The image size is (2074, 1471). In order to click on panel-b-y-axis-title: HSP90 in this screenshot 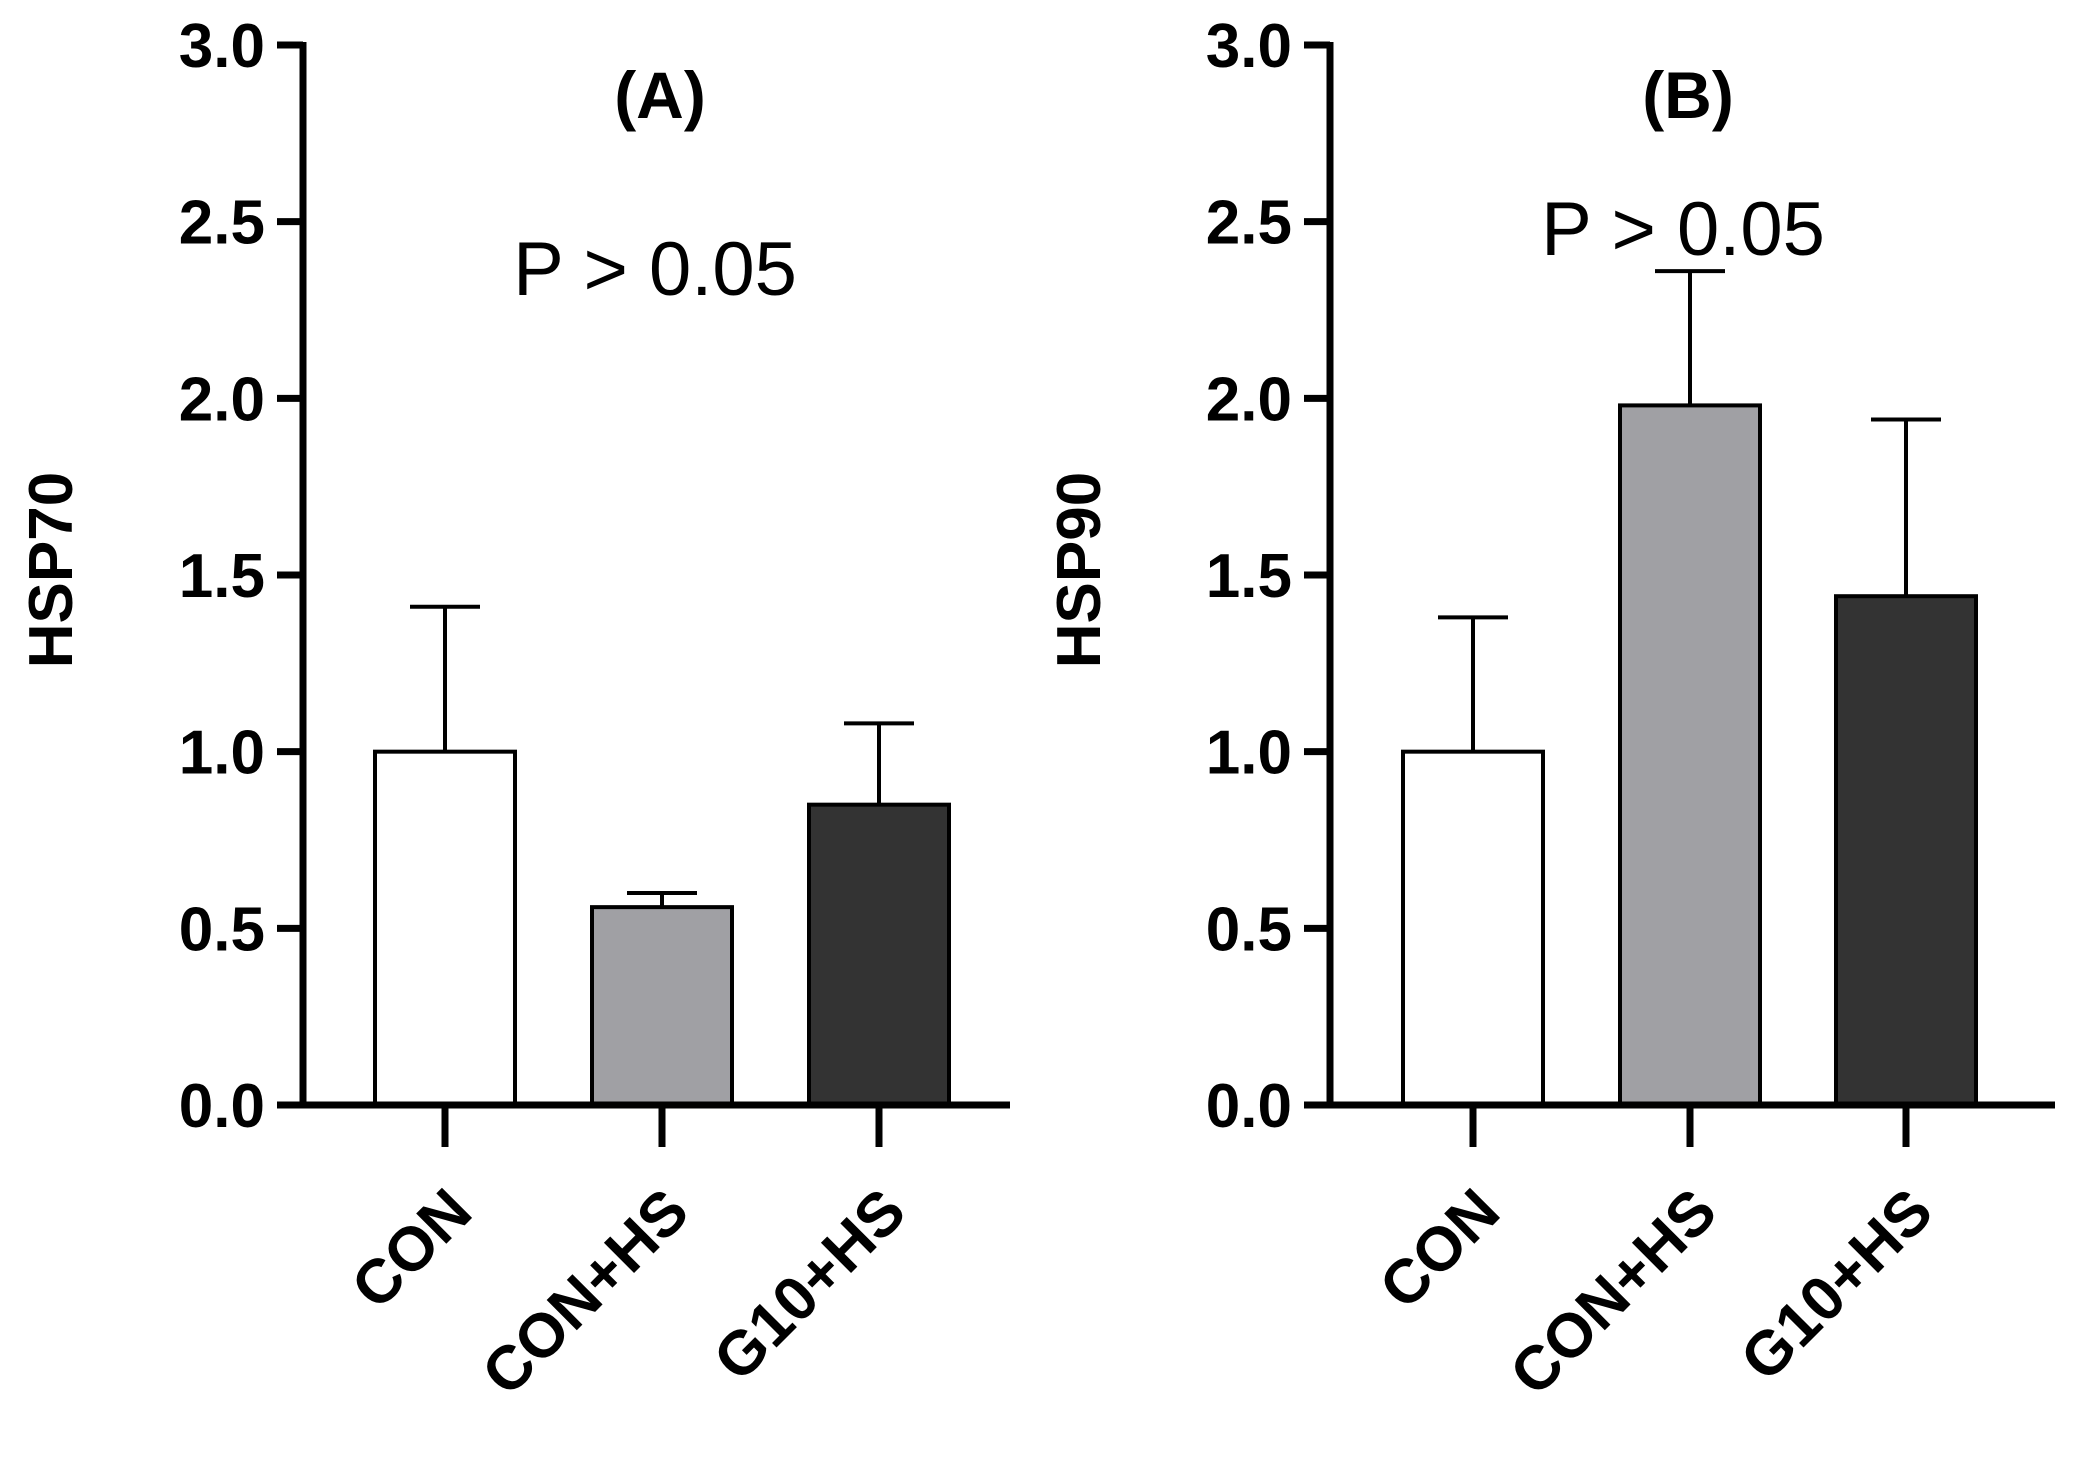, I will do `click(1079, 570)`.